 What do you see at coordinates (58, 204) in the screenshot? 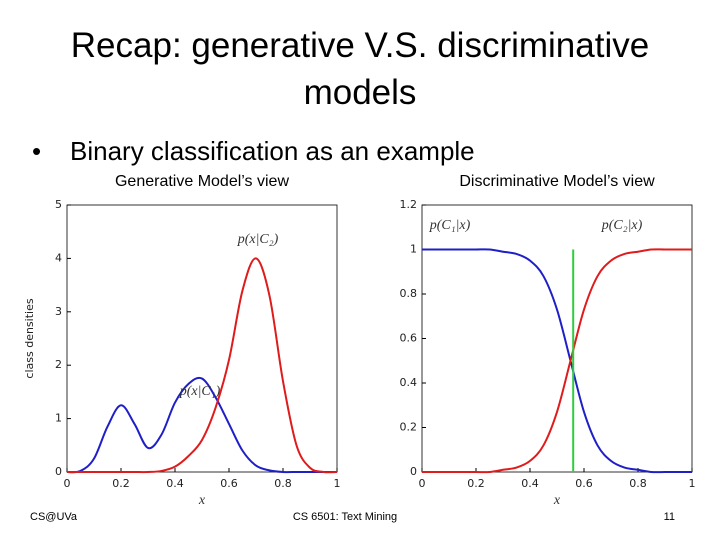
I see `y-tick-label: 5` at bounding box center [58, 204].